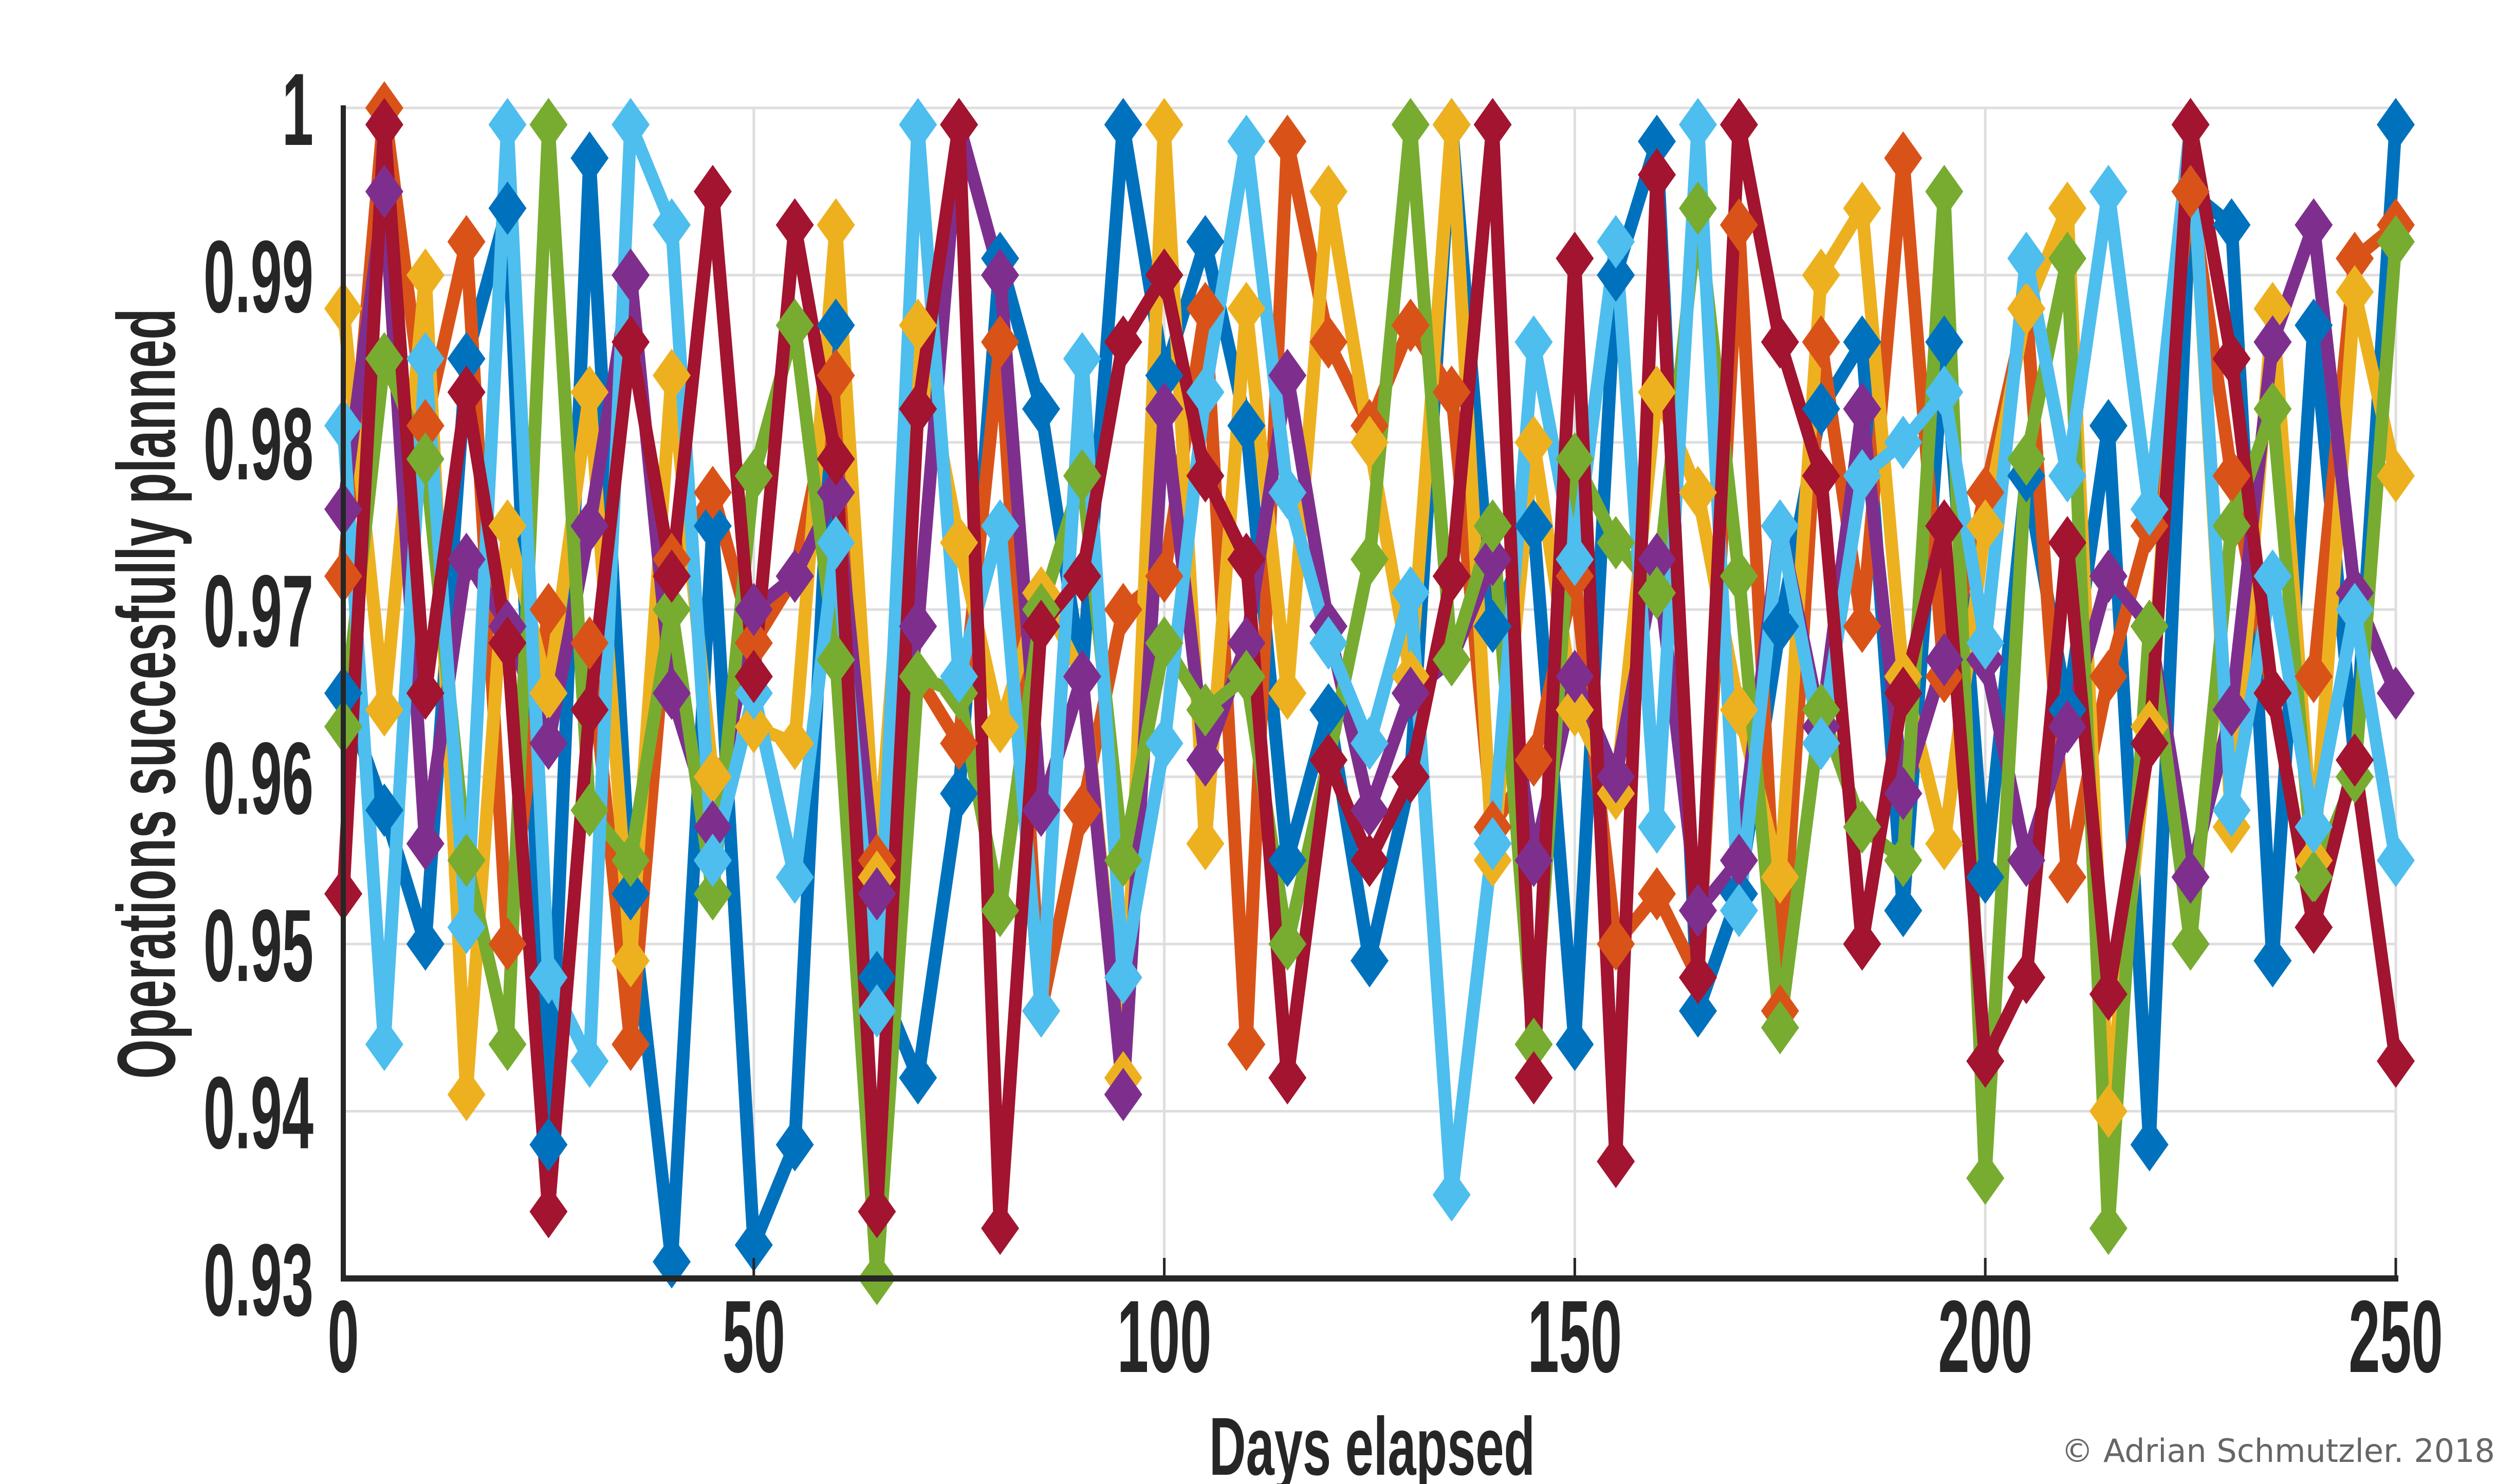  What do you see at coordinates (1372, 1442) in the screenshot?
I see `x-axis-label: Days elapsed` at bounding box center [1372, 1442].